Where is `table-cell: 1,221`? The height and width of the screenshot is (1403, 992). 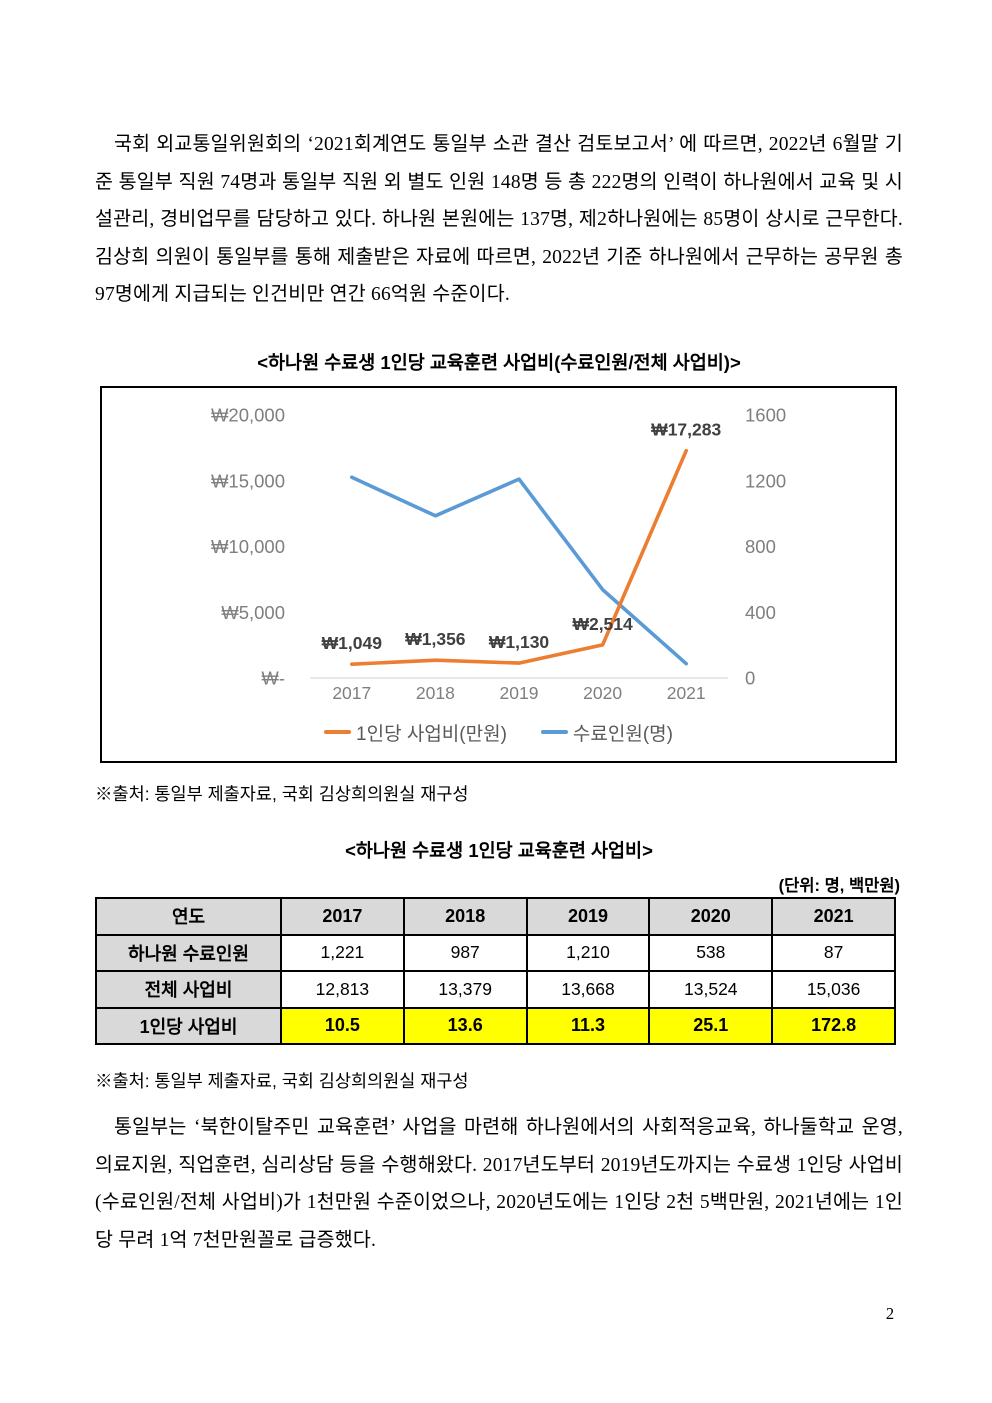
table-cell: 1,221 is located at coordinates (342, 952).